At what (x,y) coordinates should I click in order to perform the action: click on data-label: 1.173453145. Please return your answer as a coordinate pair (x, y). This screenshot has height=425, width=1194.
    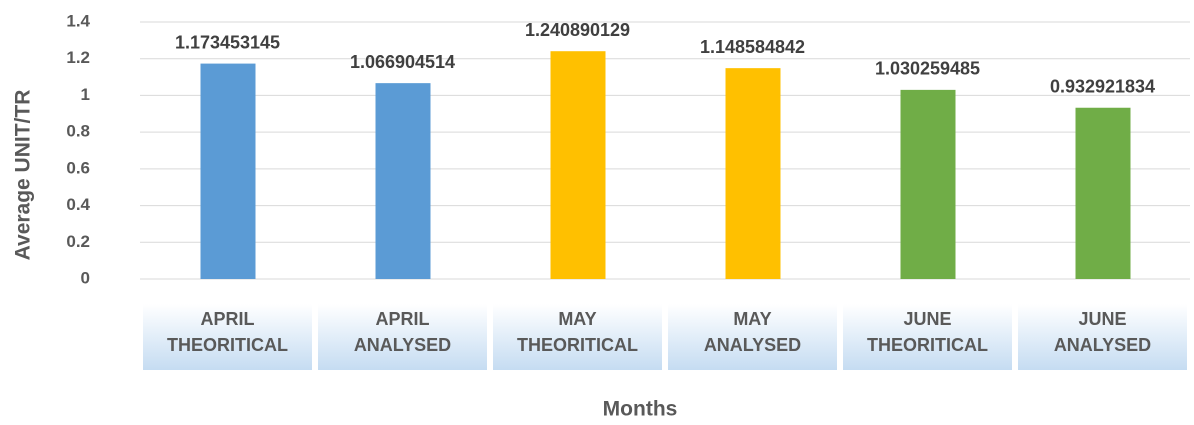
    Looking at the image, I should click on (227, 42).